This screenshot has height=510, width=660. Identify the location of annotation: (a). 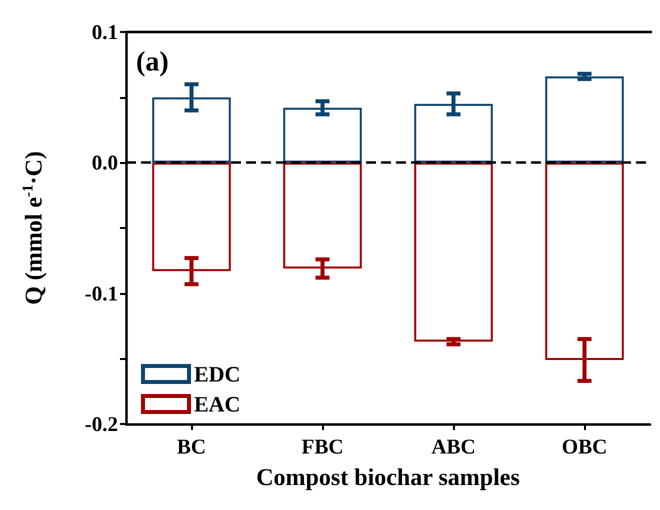
(152, 62).